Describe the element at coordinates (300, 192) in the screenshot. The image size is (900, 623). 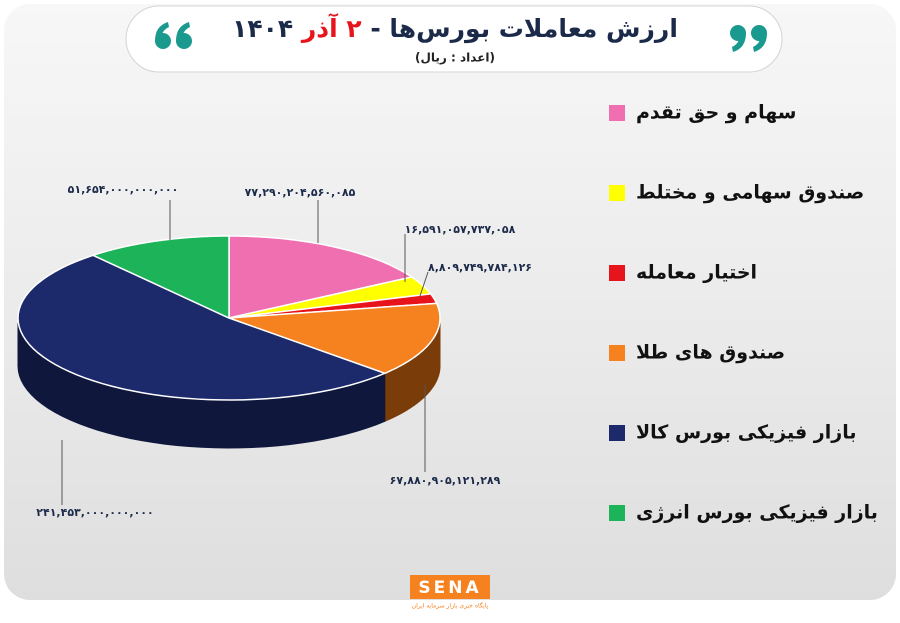
I see `value-label: ۷۷,۲۹۰,۲۰۴,۵۶۰,۰۸۵` at that location.